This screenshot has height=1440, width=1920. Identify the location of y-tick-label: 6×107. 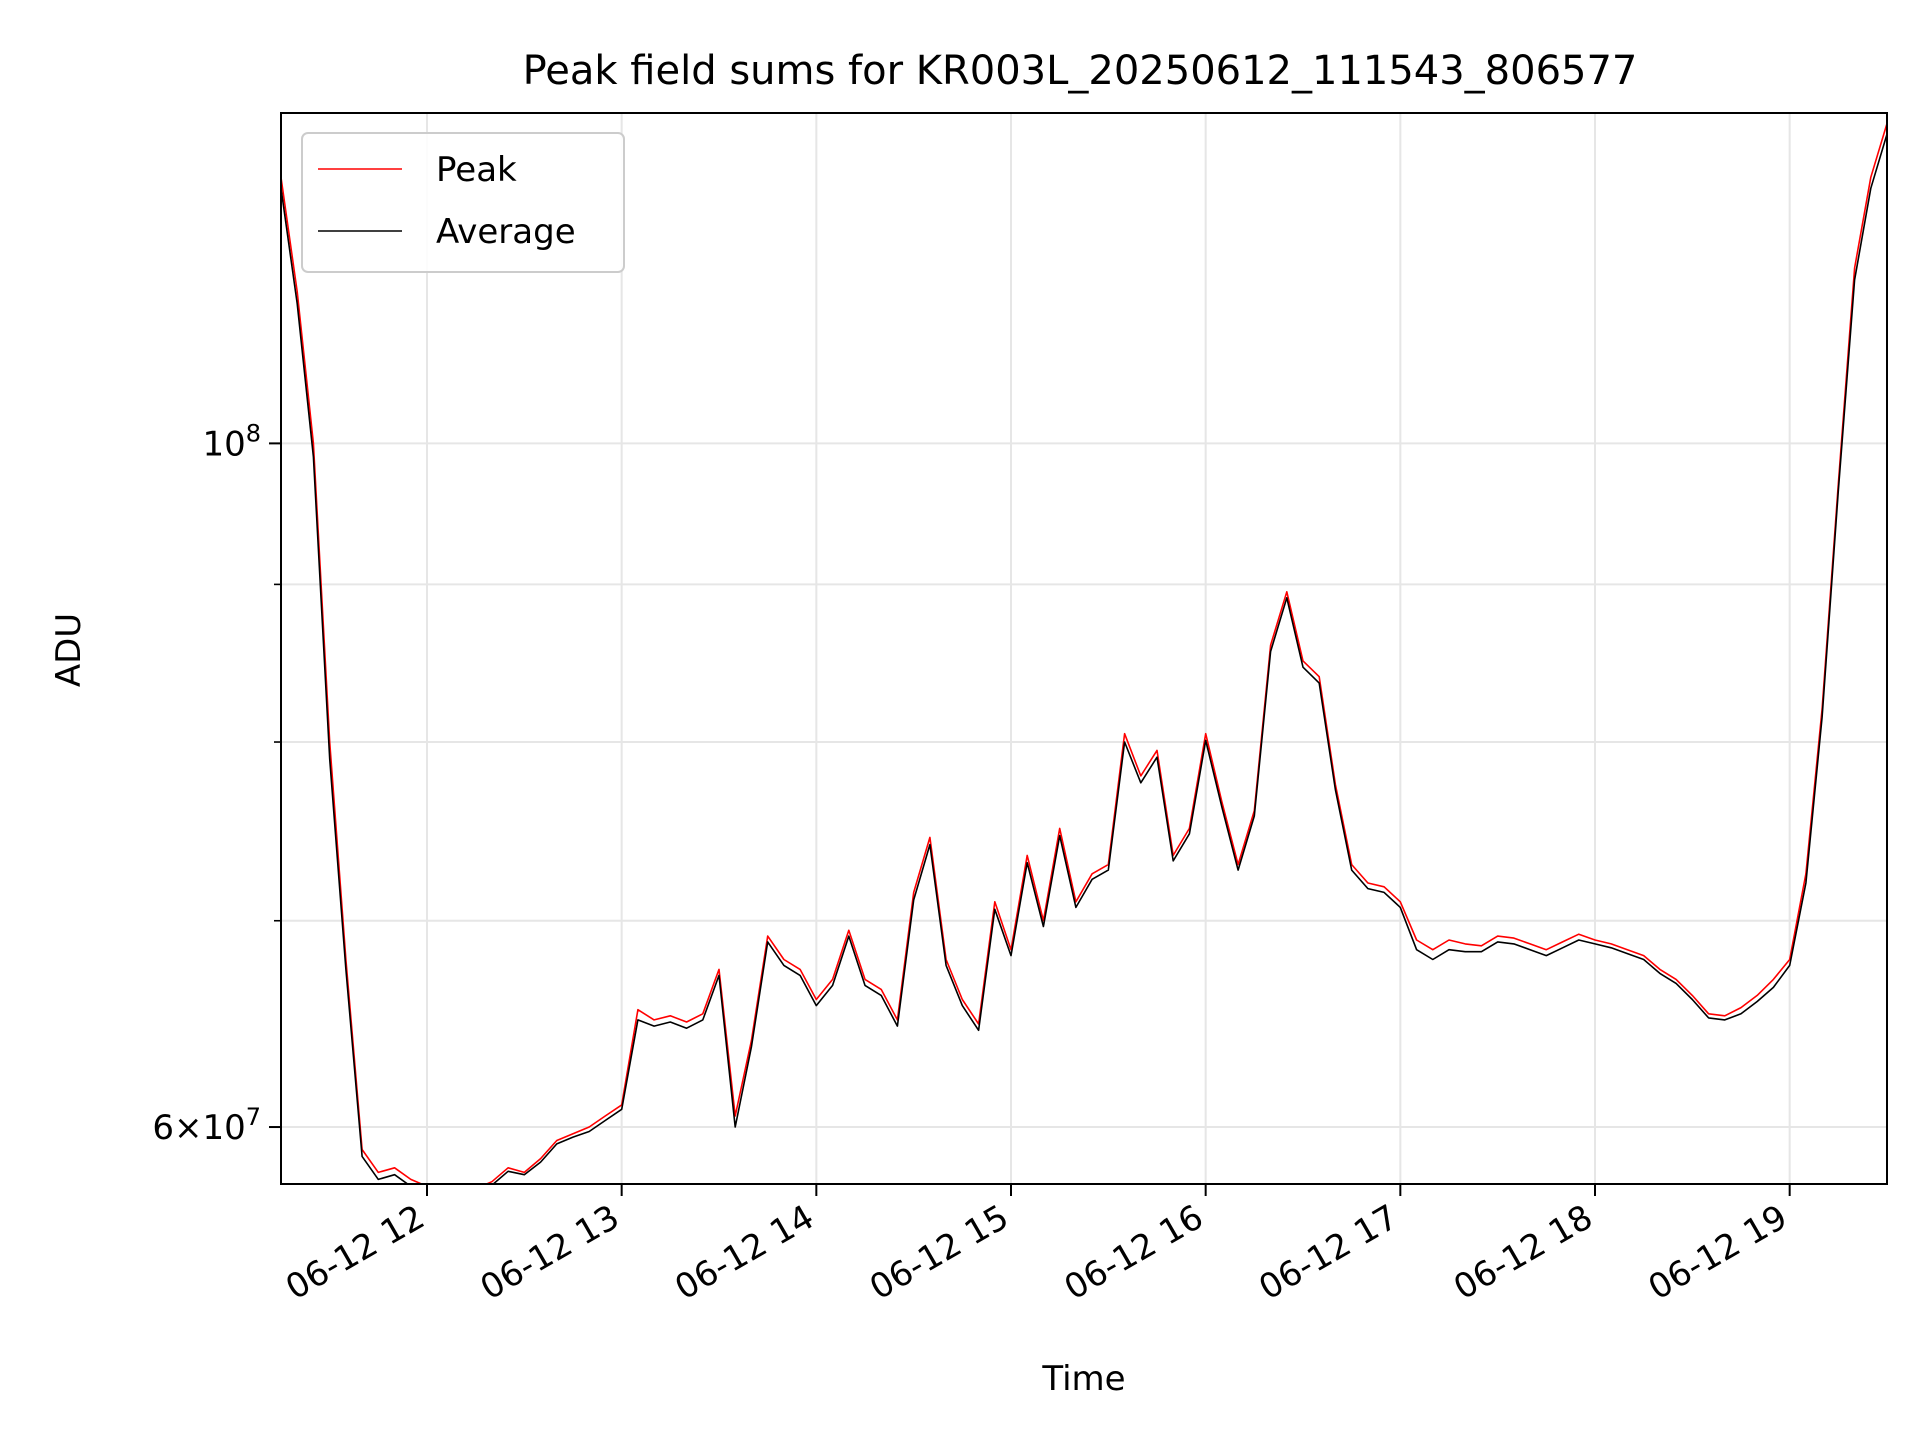
(206, 1125).